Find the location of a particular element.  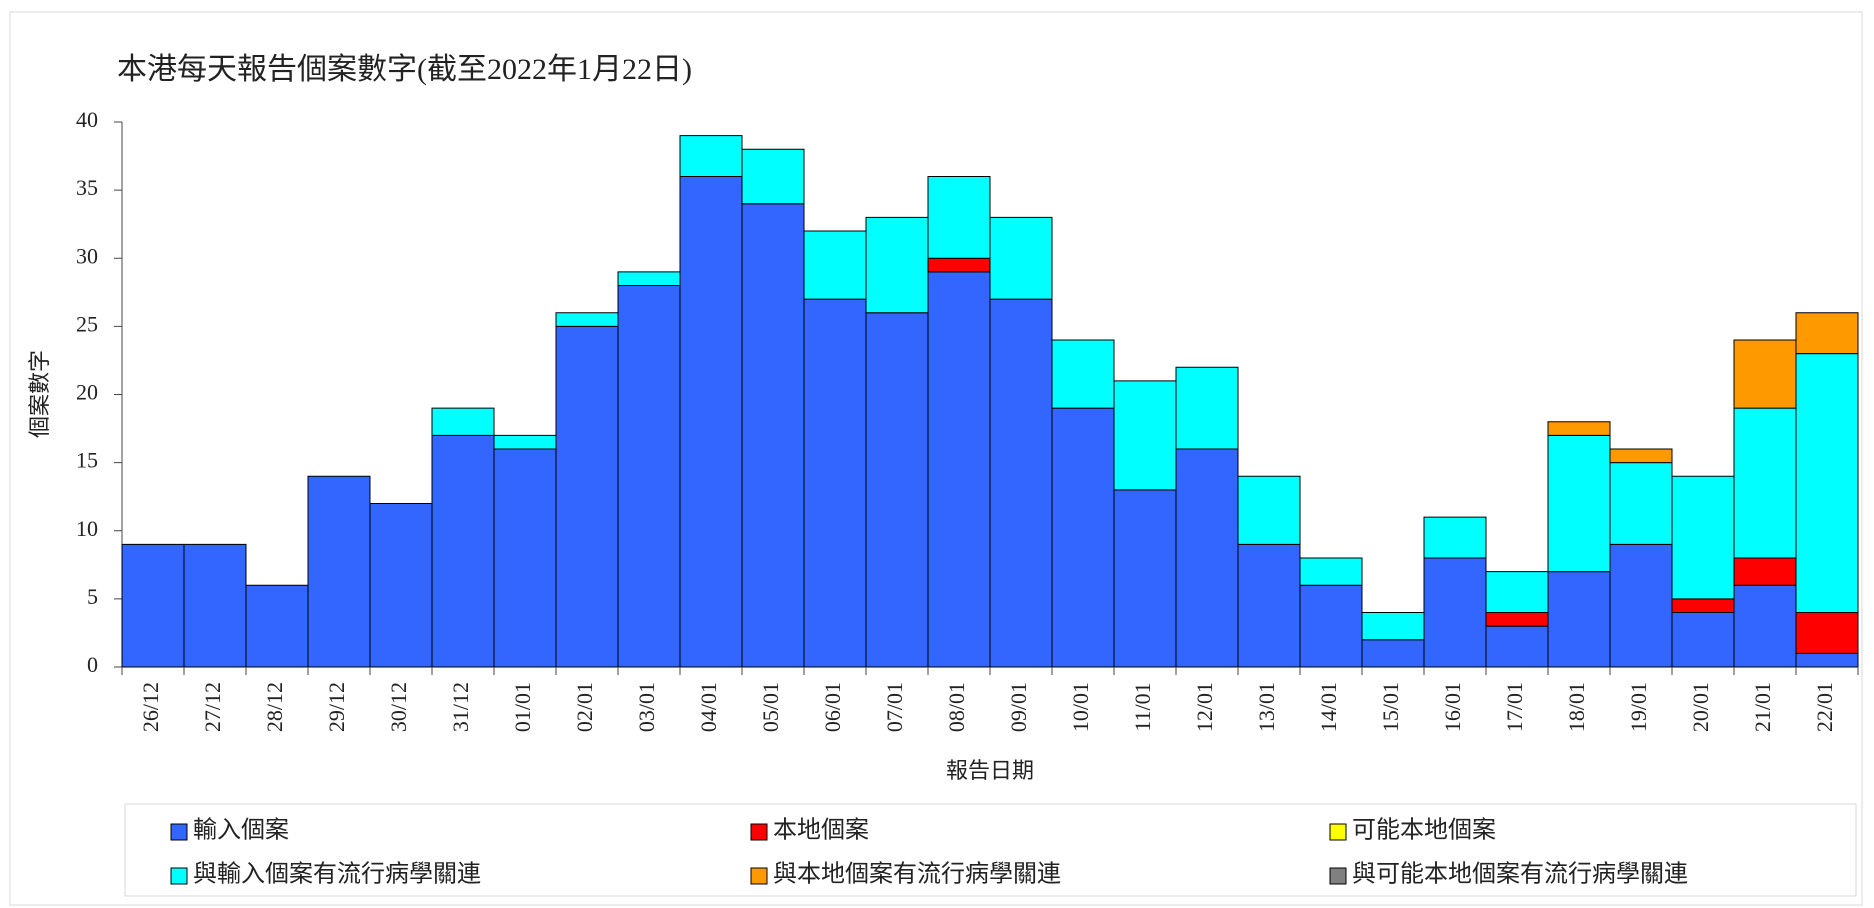

x-tick-label: 06/01 is located at coordinates (832, 707).